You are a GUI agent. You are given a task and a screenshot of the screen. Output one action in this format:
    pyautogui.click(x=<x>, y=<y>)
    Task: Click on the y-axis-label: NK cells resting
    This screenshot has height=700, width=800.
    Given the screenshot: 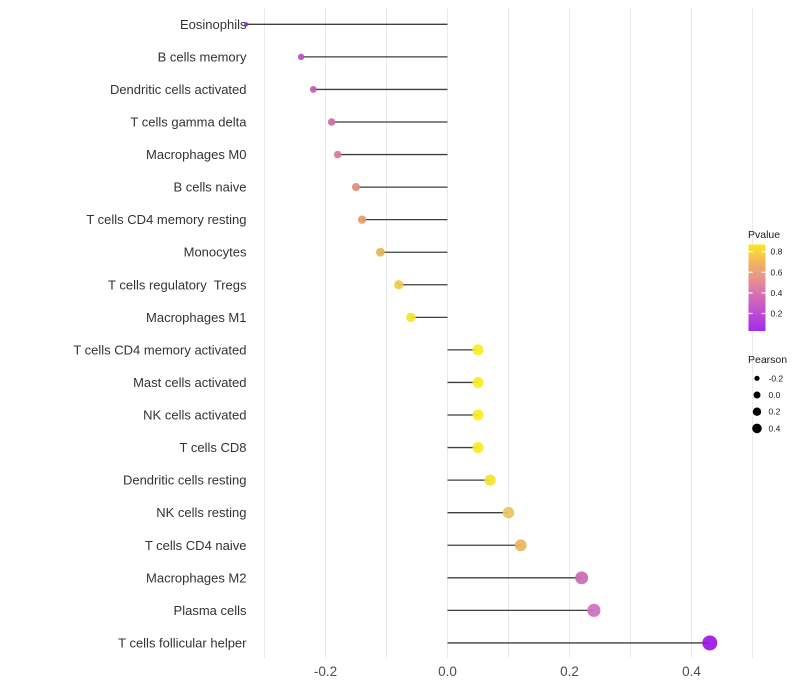 What is the action you would take?
    pyautogui.click(x=201, y=512)
    